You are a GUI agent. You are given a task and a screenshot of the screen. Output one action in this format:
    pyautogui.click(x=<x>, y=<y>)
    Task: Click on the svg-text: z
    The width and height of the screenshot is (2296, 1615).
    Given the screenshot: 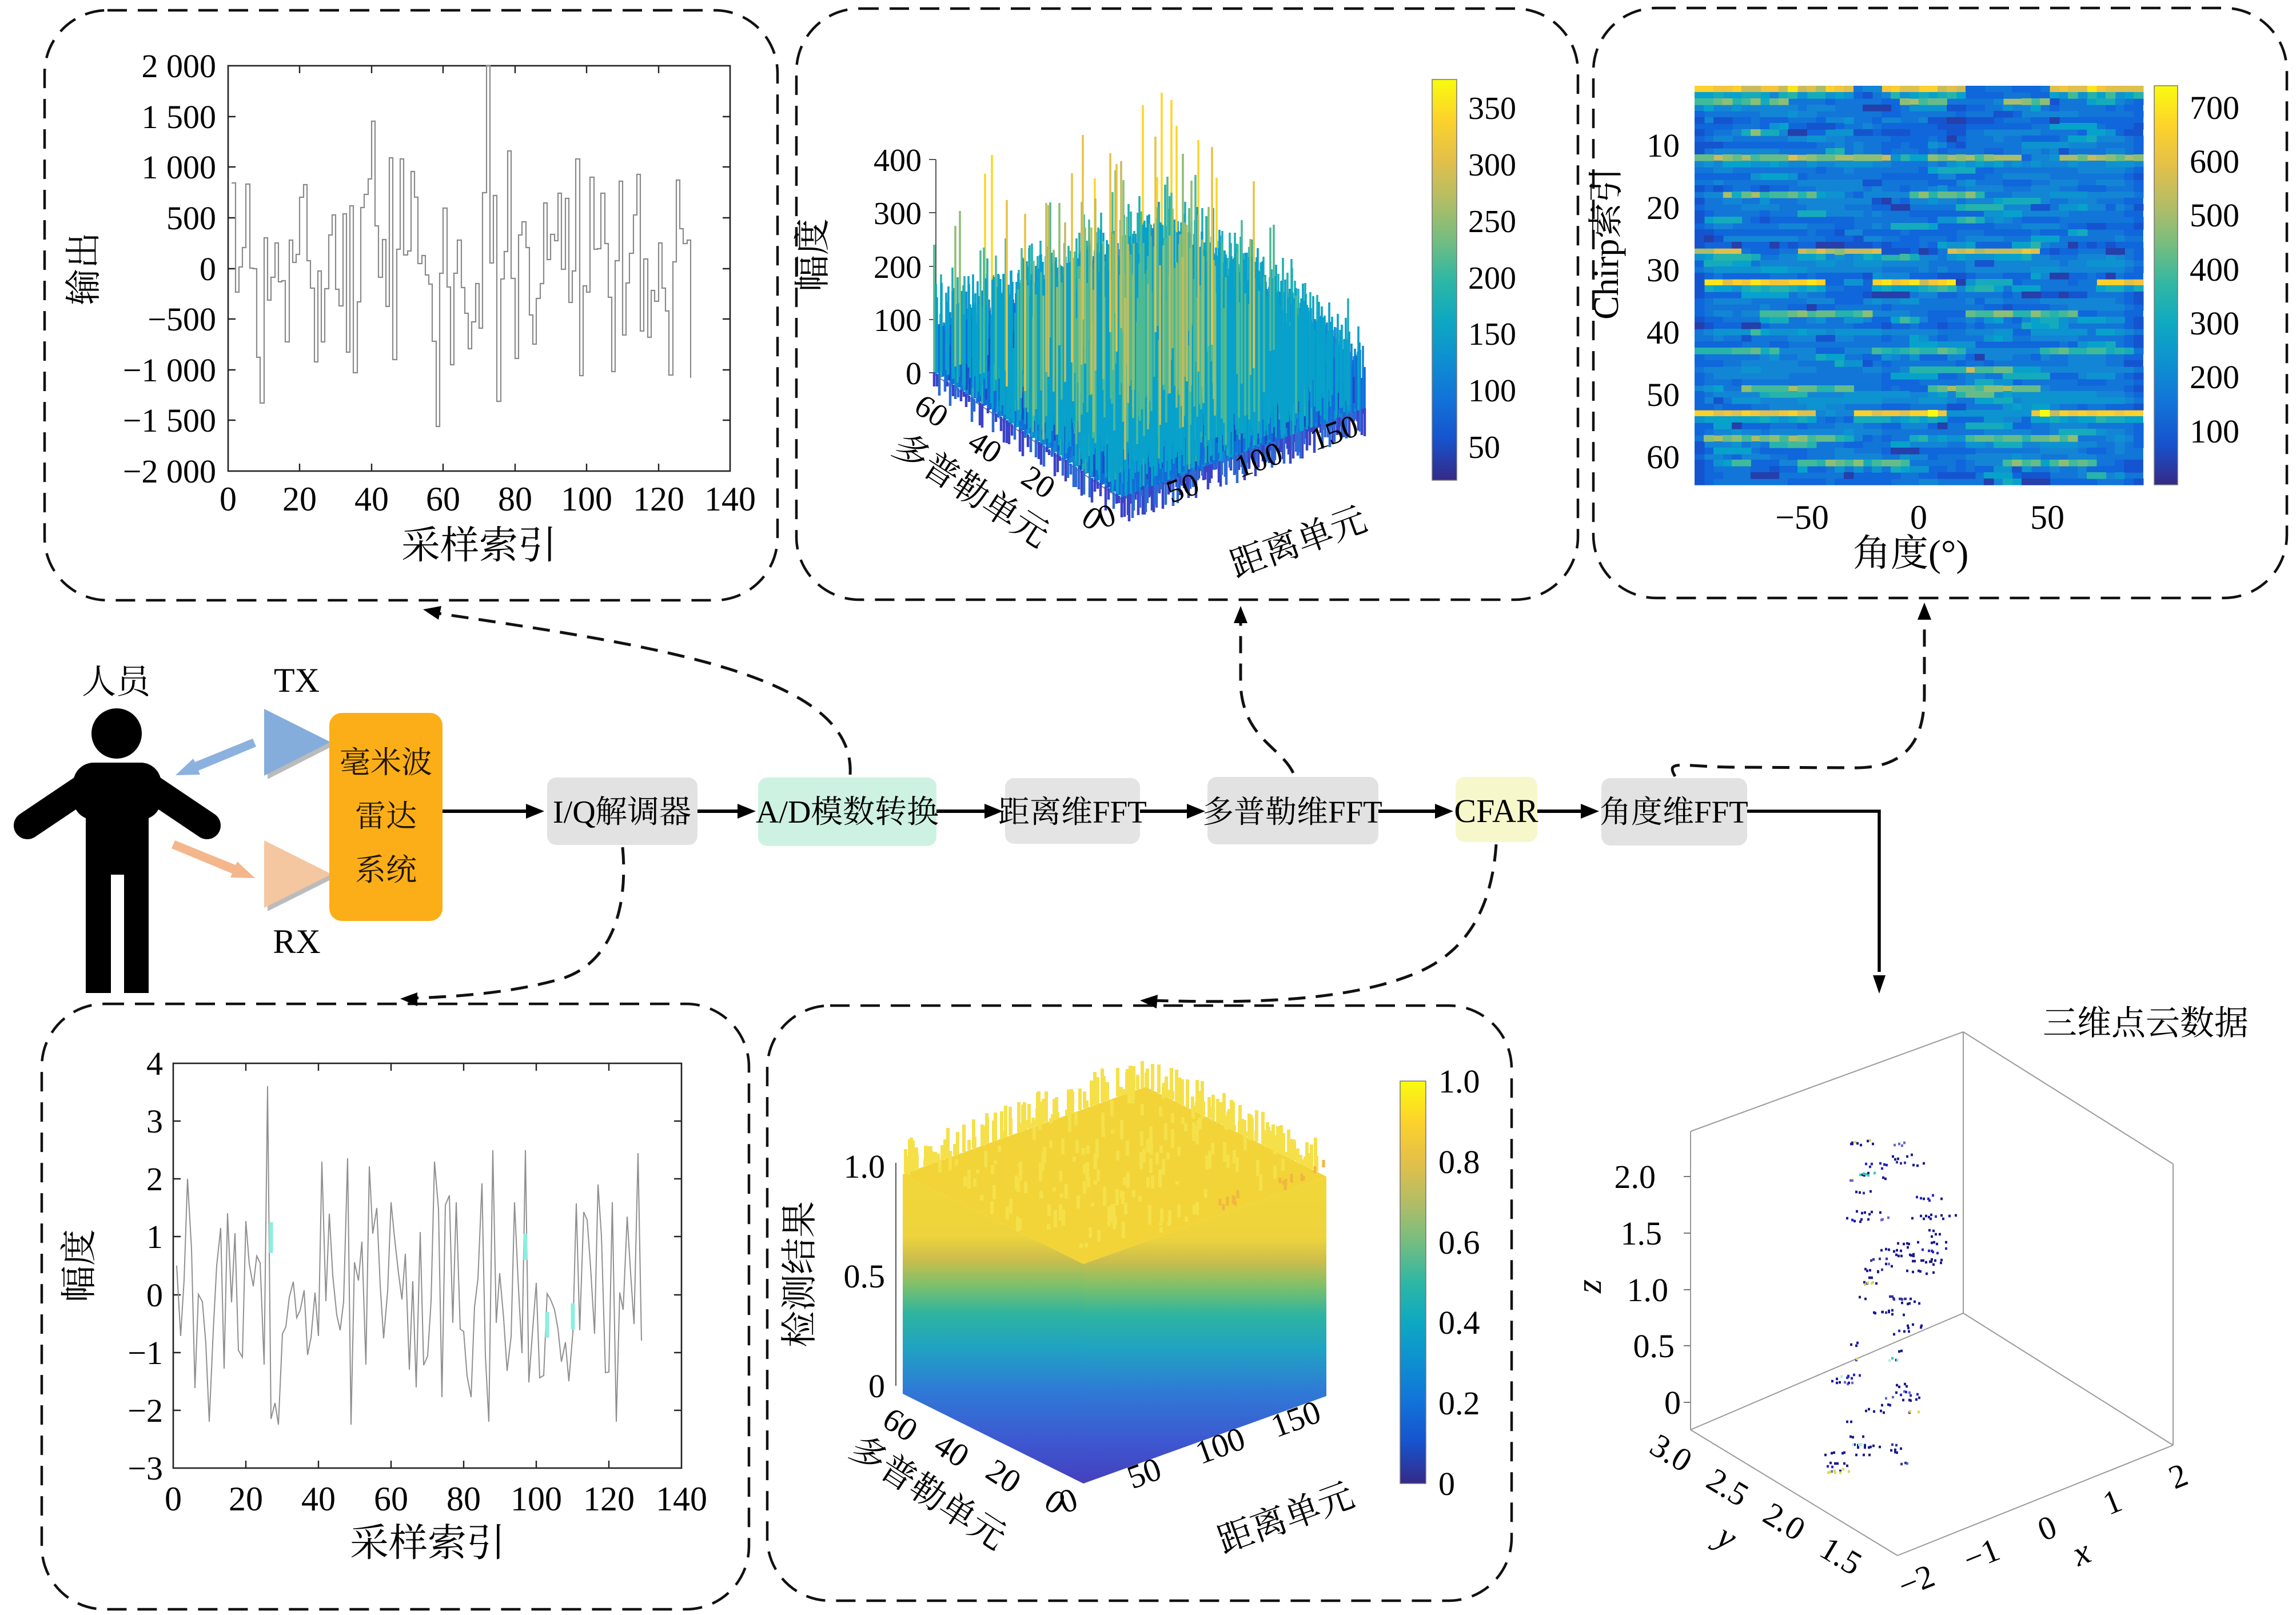 What is the action you would take?
    pyautogui.click(x=1590, y=1286)
    